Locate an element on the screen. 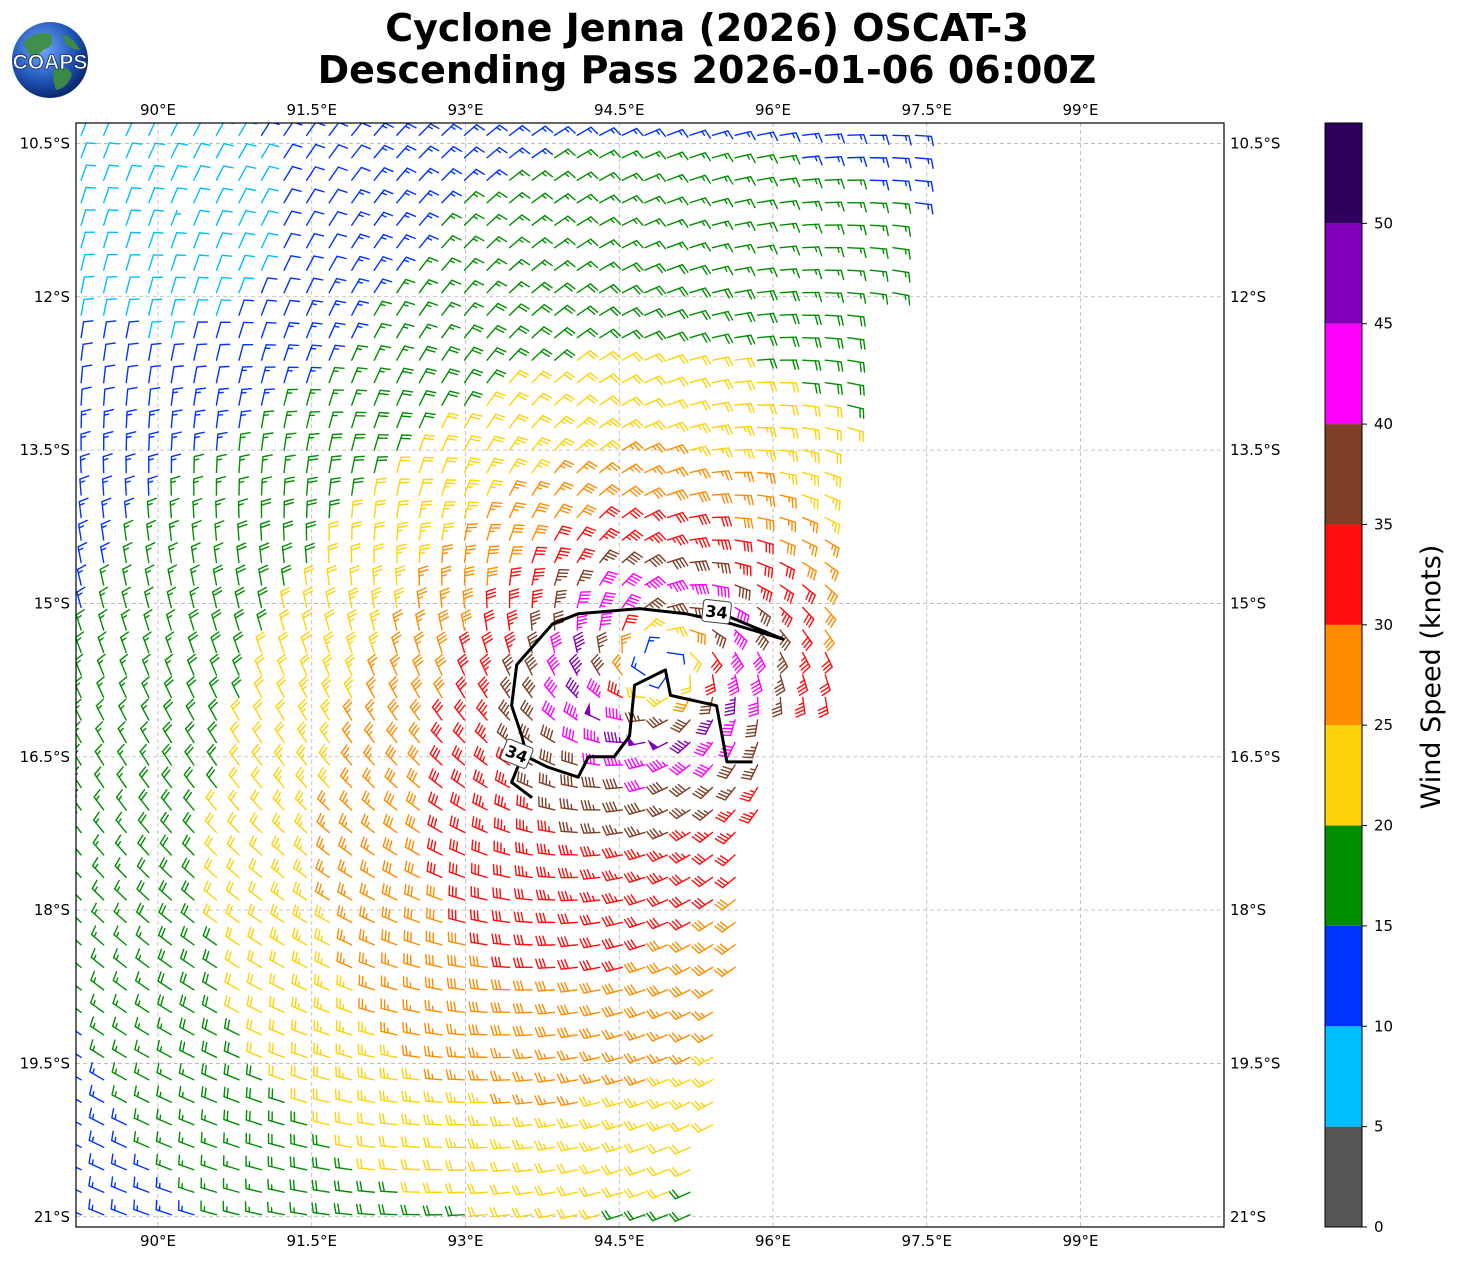 The image size is (1462, 1264). colorbar-tick-label: 30 is located at coordinates (1383, 625).